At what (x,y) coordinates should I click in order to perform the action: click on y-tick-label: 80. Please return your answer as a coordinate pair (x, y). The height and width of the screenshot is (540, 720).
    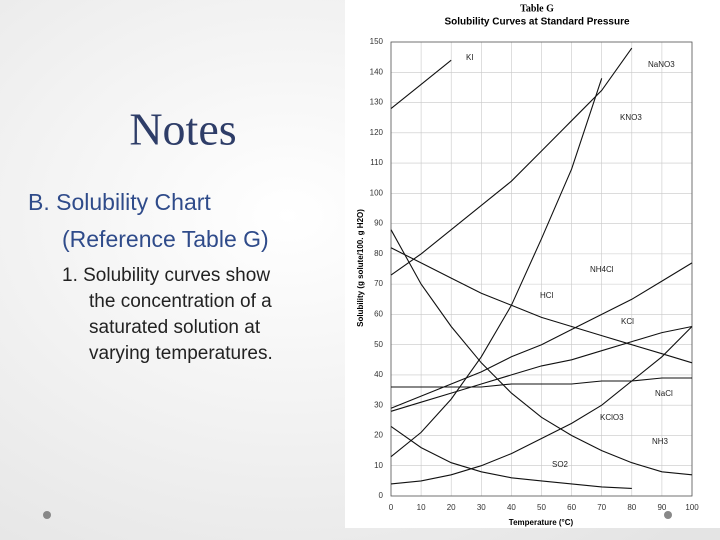
    Looking at the image, I should click on (378, 253).